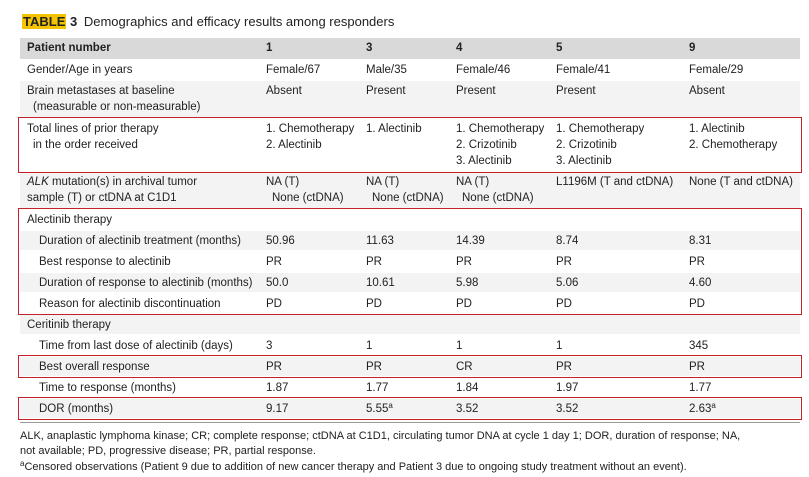  I want to click on cell-value: 50.0, so click(277, 282).